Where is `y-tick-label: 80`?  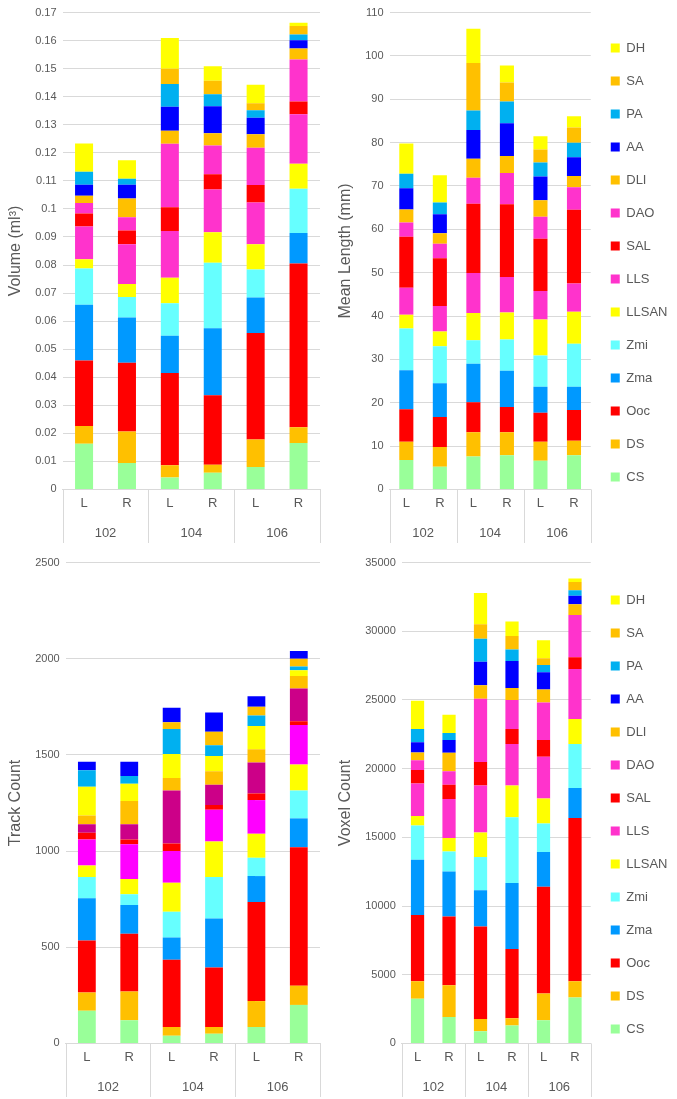 y-tick-label: 80 is located at coordinates (377, 141).